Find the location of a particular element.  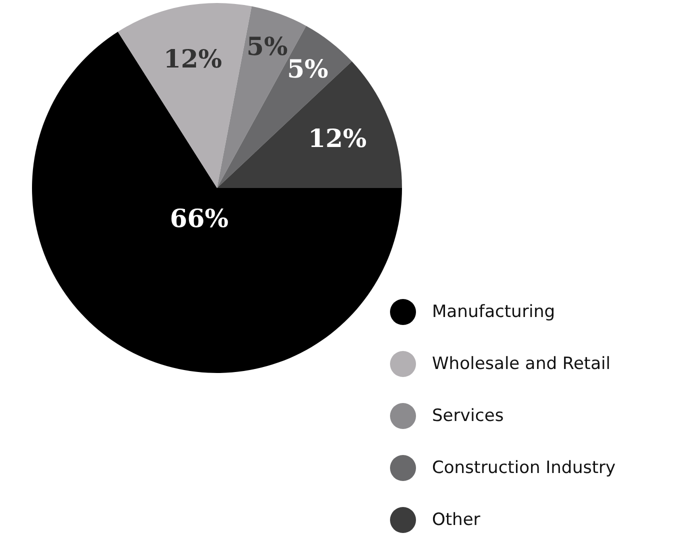

legend-label: Wholesale and Retail is located at coordinates (521, 364).